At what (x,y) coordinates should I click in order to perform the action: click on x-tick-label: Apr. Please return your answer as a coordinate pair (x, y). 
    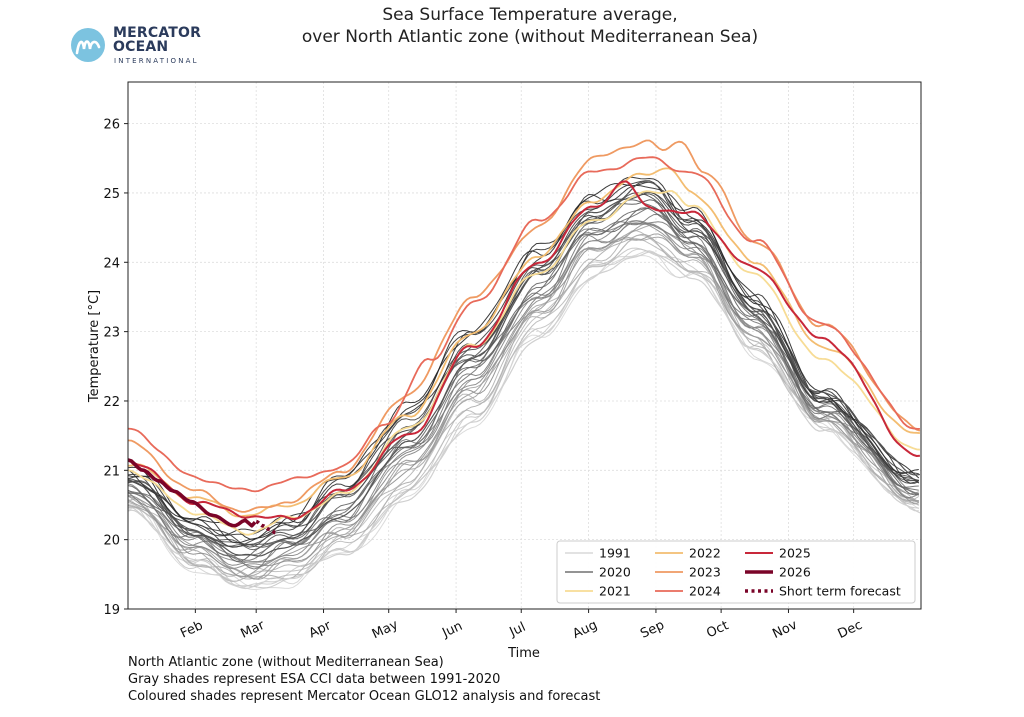
    Looking at the image, I should click on (320, 629).